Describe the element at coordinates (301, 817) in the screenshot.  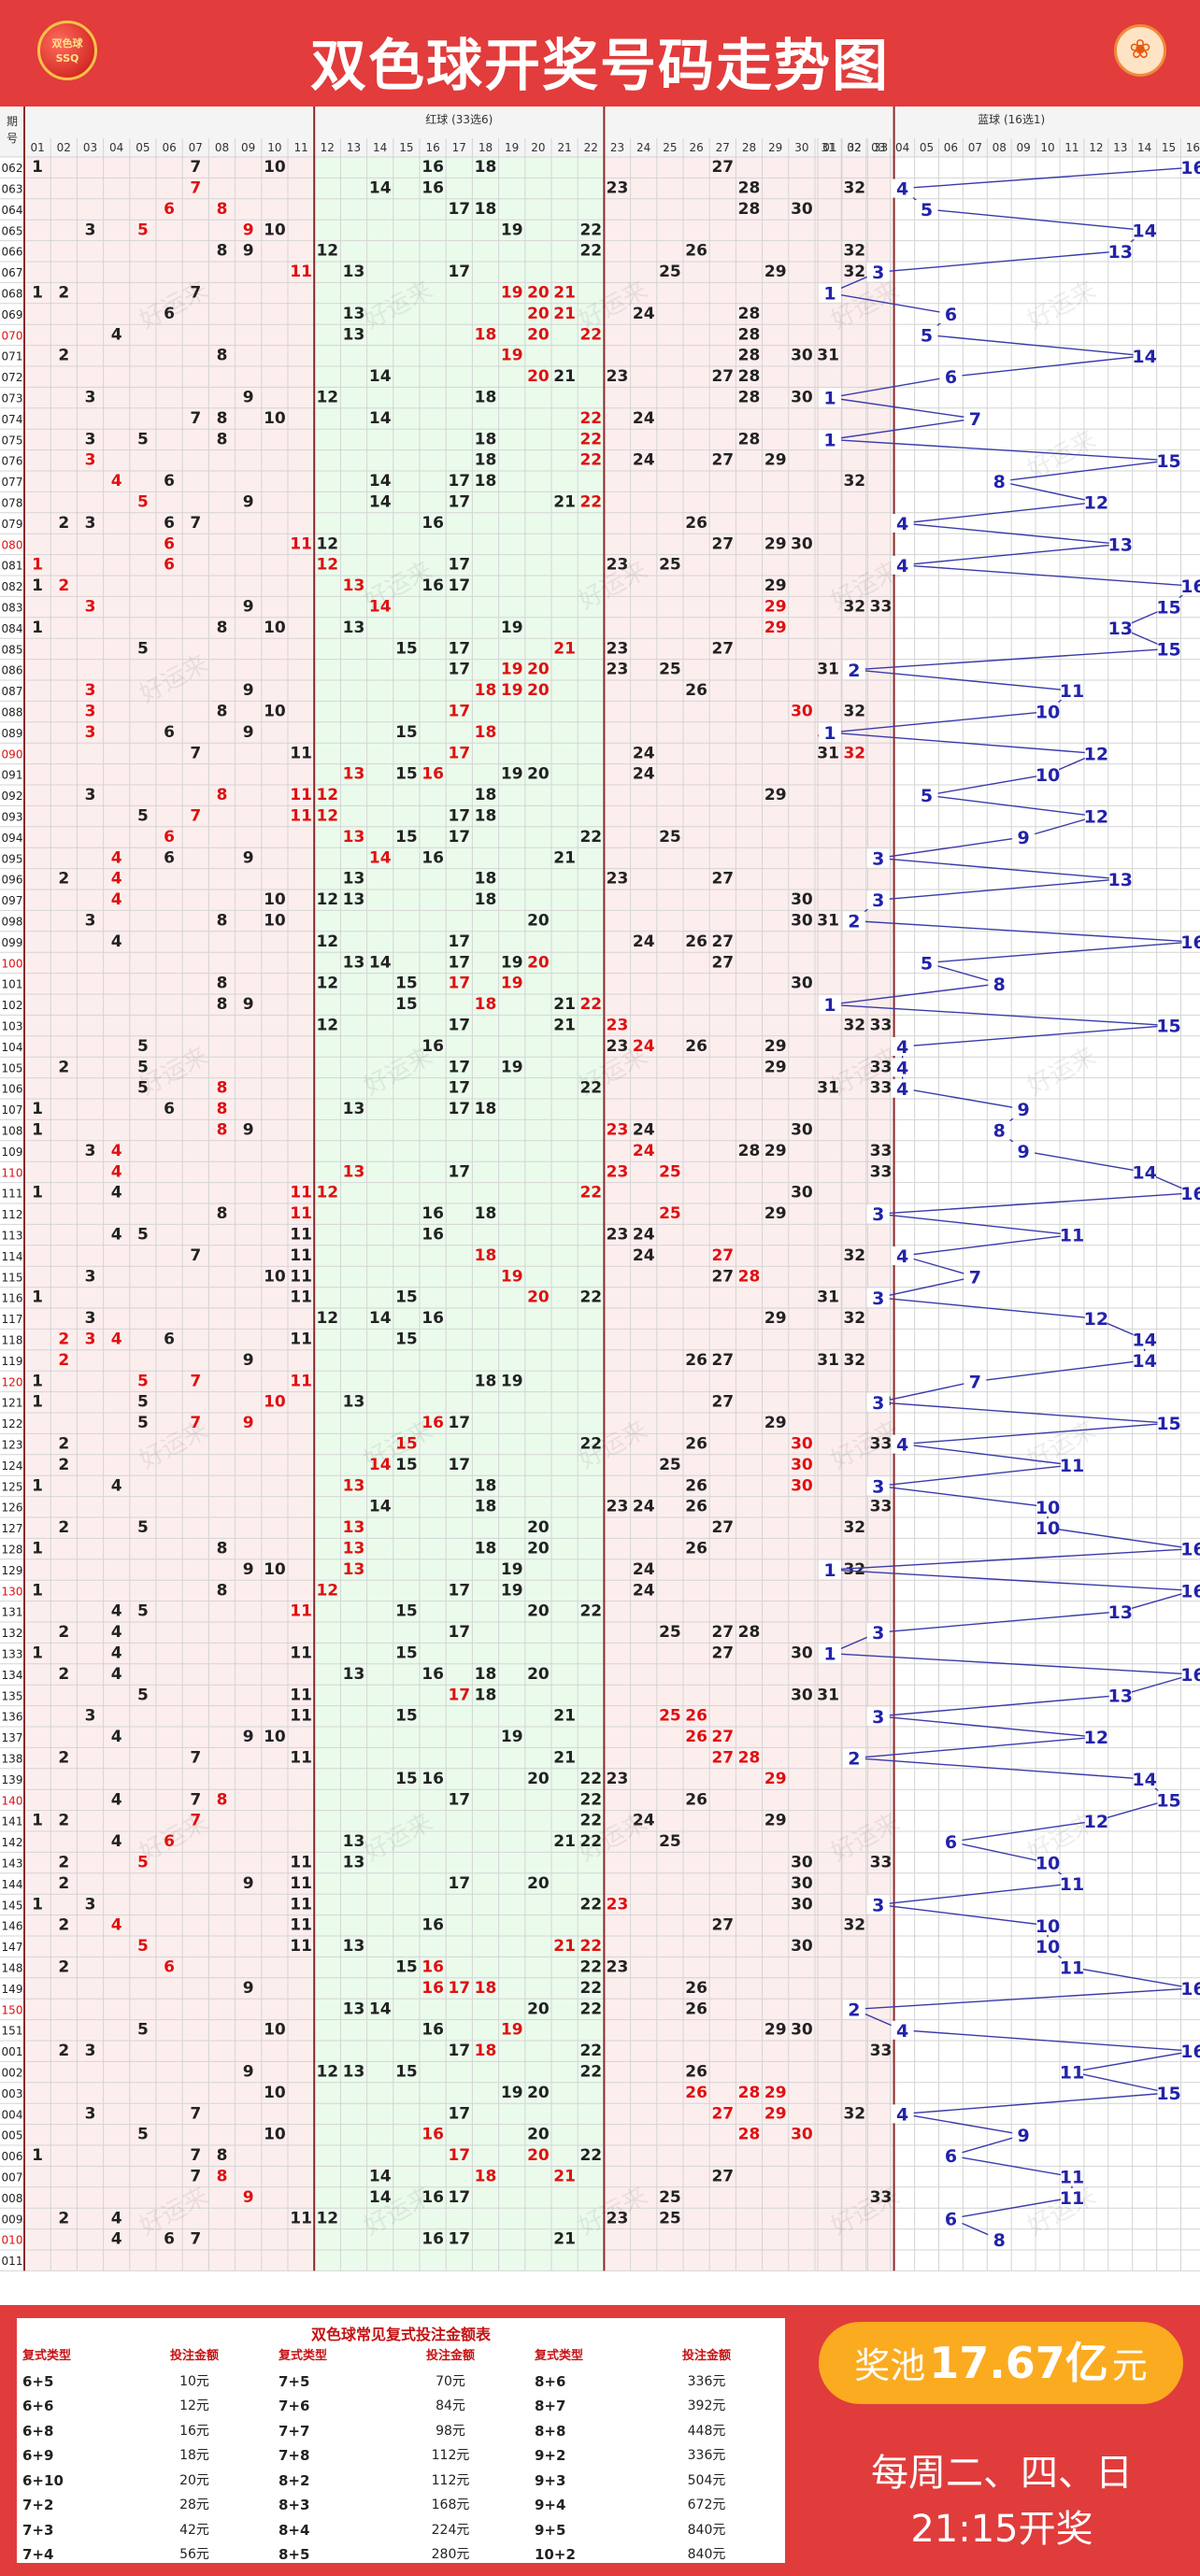
I see `red-ball-number: 11` at that location.